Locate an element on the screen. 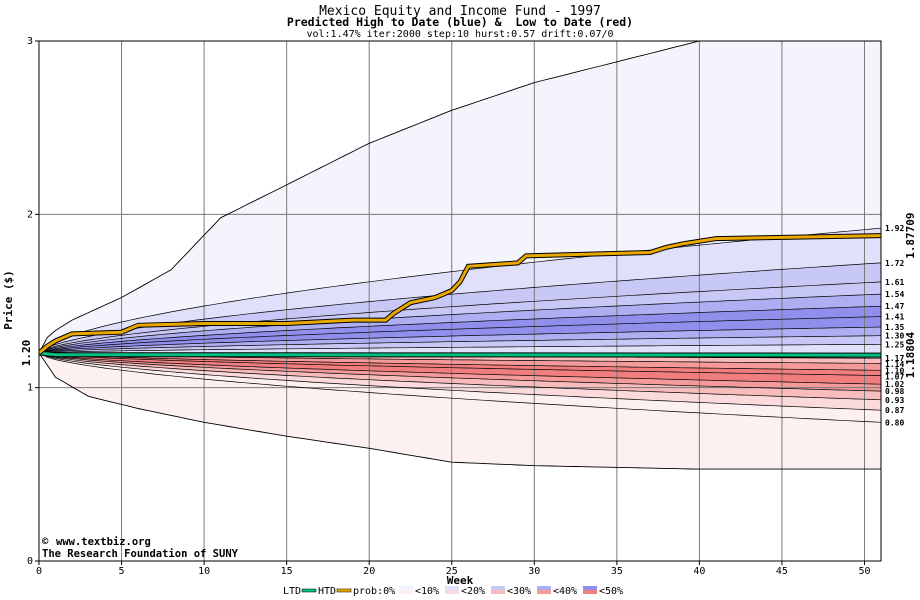 Image resolution: width=920 pixels, height=600 pixels. x-tick-label: 5 is located at coordinates (122, 571).